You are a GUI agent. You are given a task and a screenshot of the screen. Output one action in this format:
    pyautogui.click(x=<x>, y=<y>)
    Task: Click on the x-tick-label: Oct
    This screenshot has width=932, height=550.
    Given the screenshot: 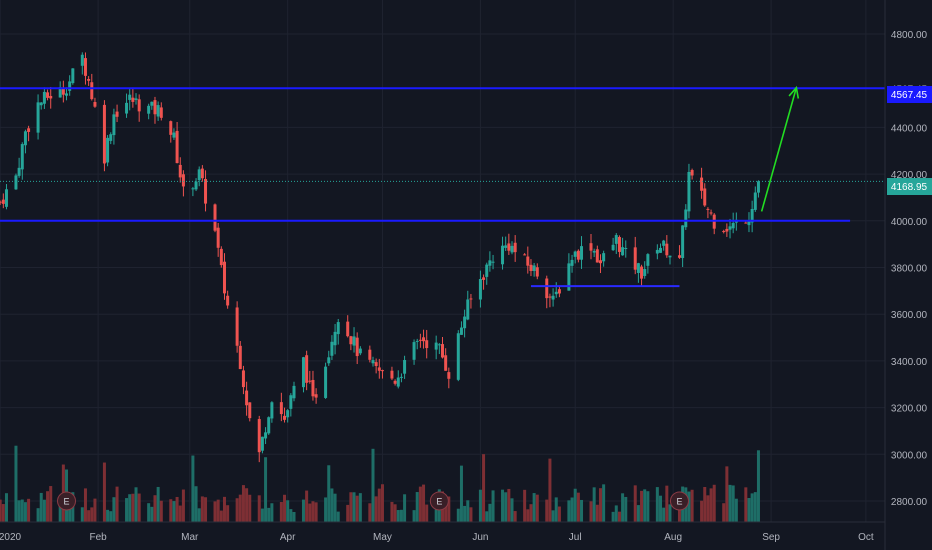 What is the action you would take?
    pyautogui.click(x=866, y=537)
    